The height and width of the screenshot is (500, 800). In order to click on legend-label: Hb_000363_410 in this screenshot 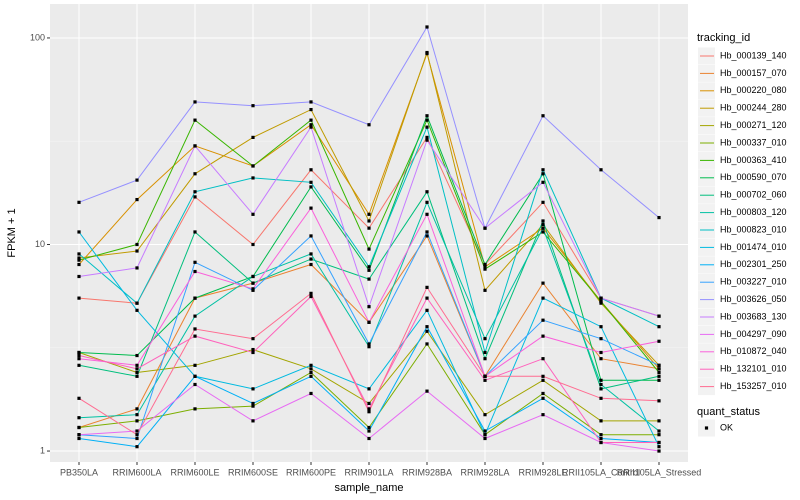, I will do `click(753, 160)`.